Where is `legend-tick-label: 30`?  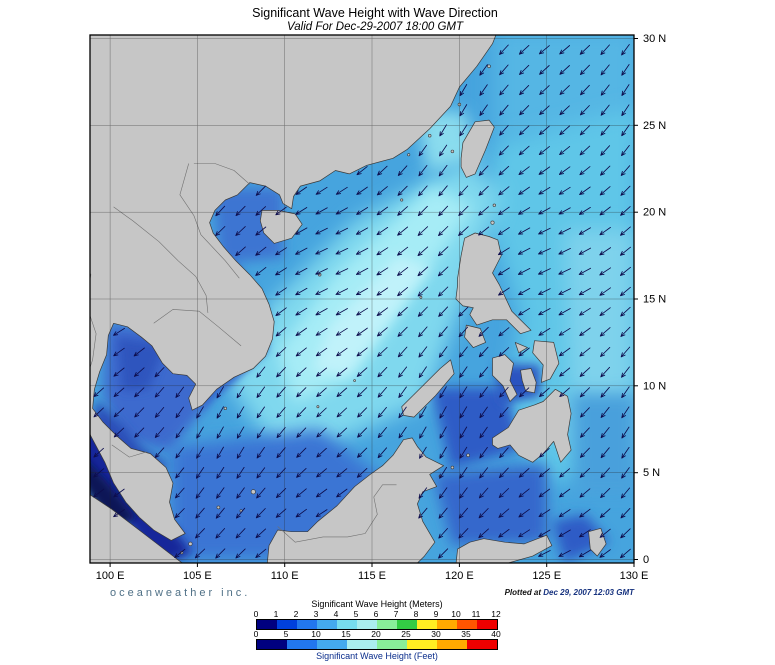 legend-tick-label: 30 is located at coordinates (436, 634).